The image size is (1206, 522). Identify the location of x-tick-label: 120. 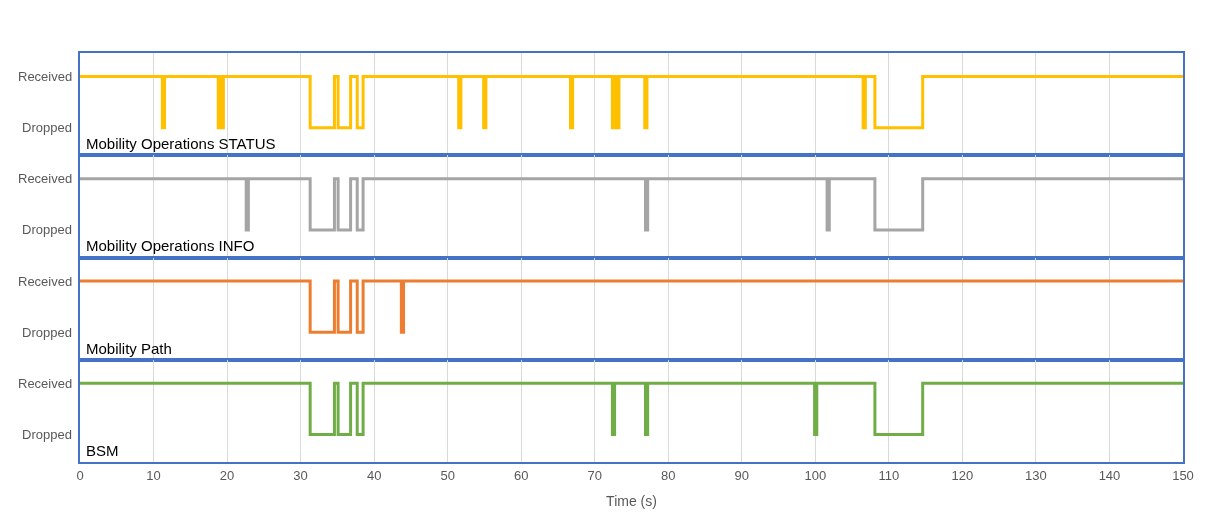
(962, 475).